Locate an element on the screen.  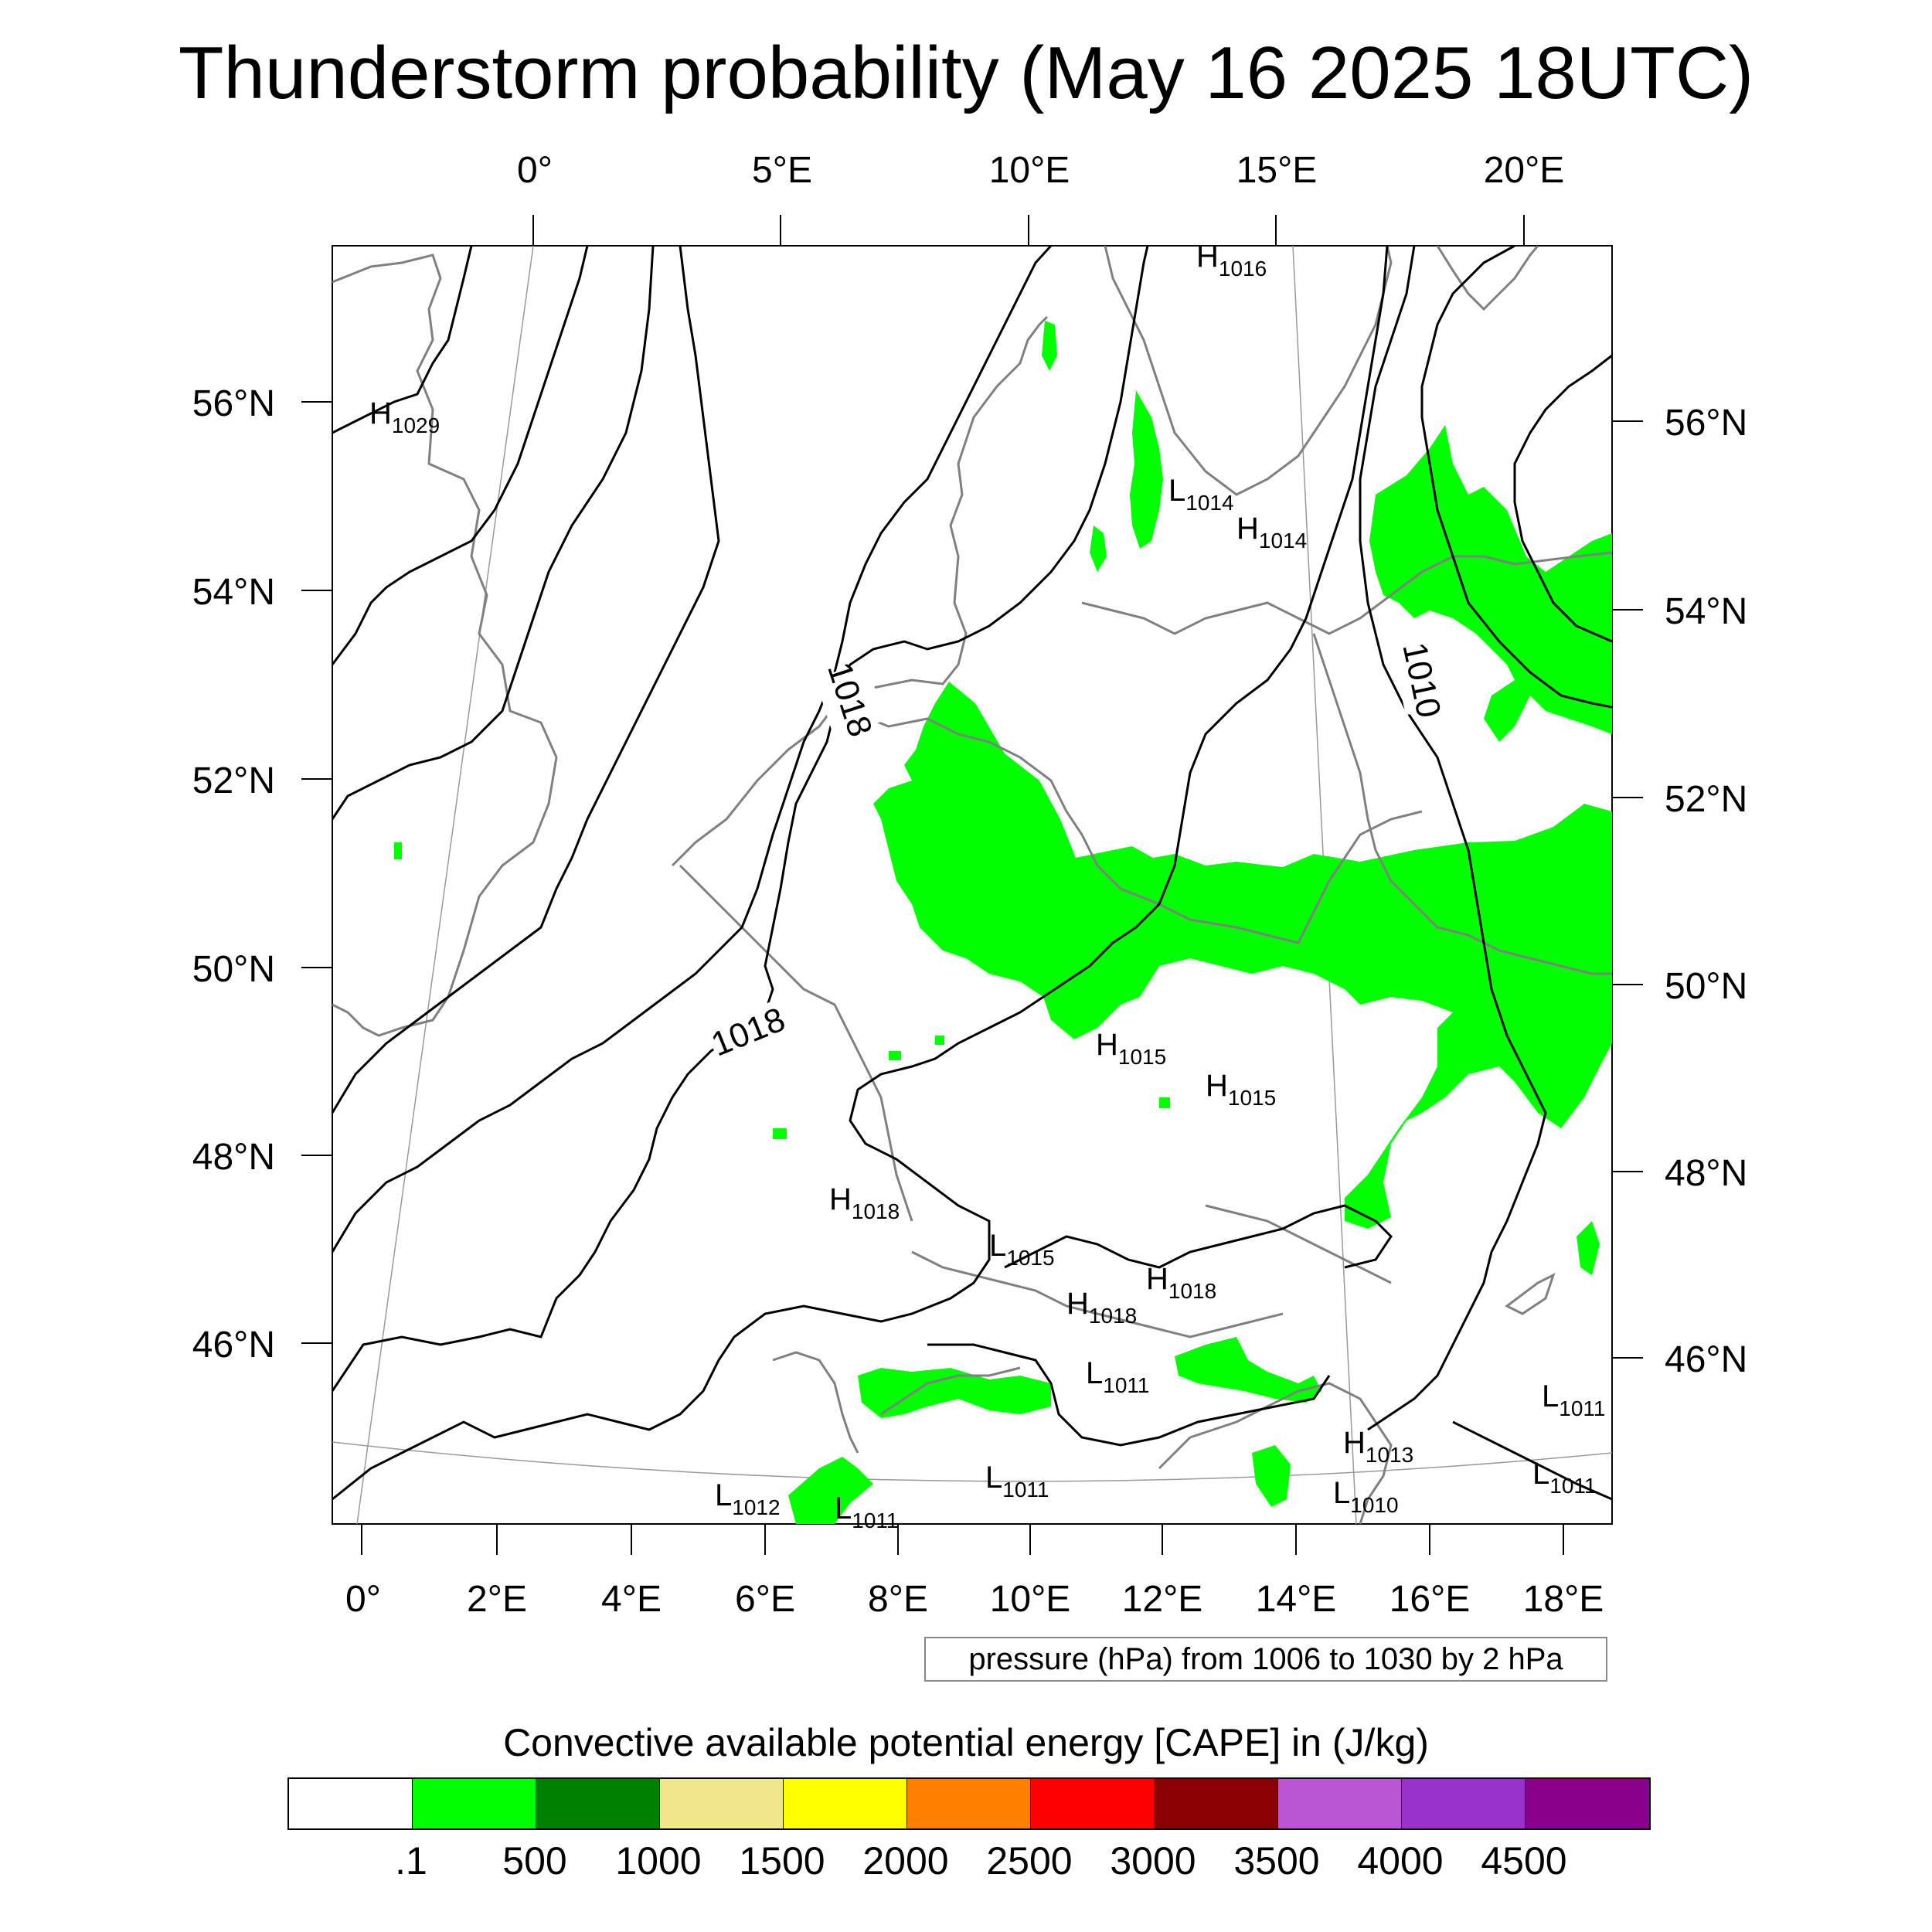
cape-area-sweden-small is located at coordinates (1099, 549).